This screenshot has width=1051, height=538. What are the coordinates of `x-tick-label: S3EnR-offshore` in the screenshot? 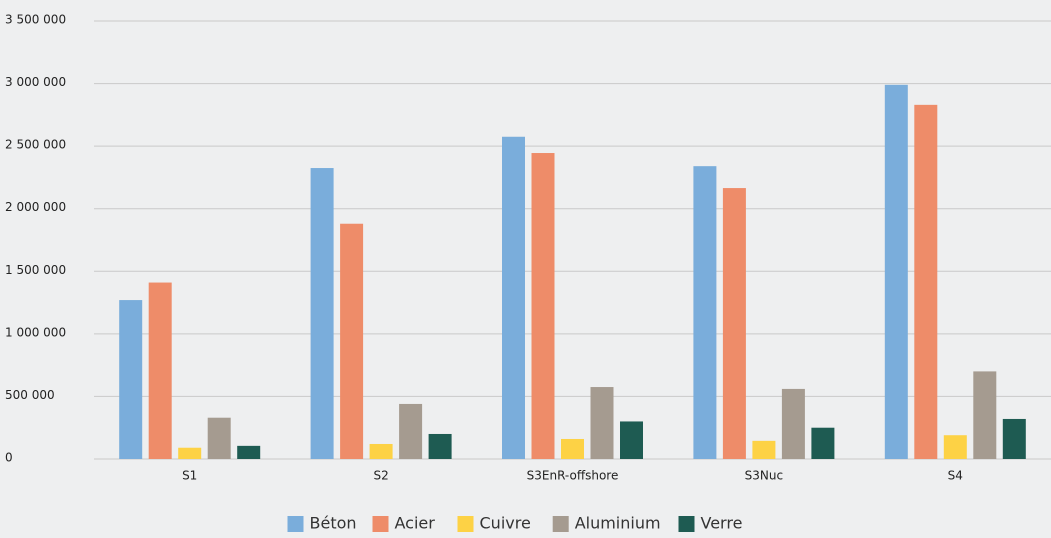 It's located at (573, 476).